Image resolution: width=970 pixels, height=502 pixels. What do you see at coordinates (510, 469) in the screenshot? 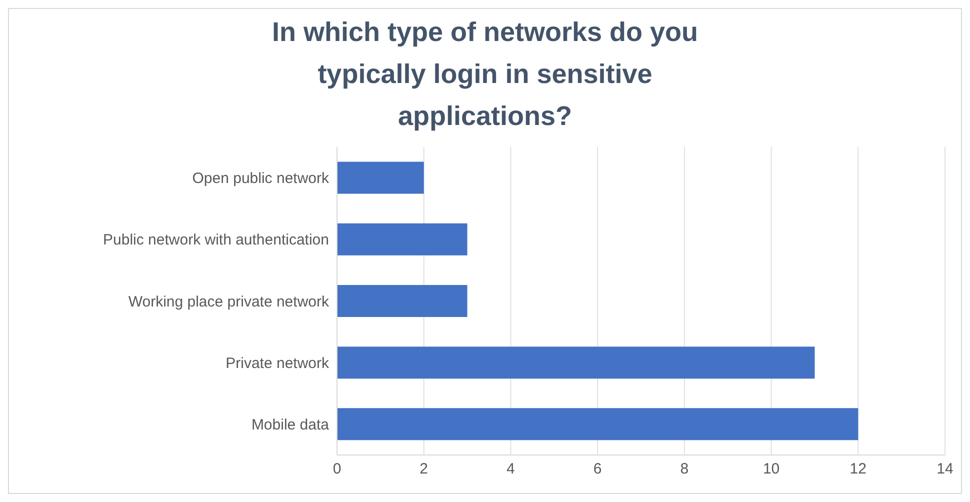
I see `x-tick-label: 4` at bounding box center [510, 469].